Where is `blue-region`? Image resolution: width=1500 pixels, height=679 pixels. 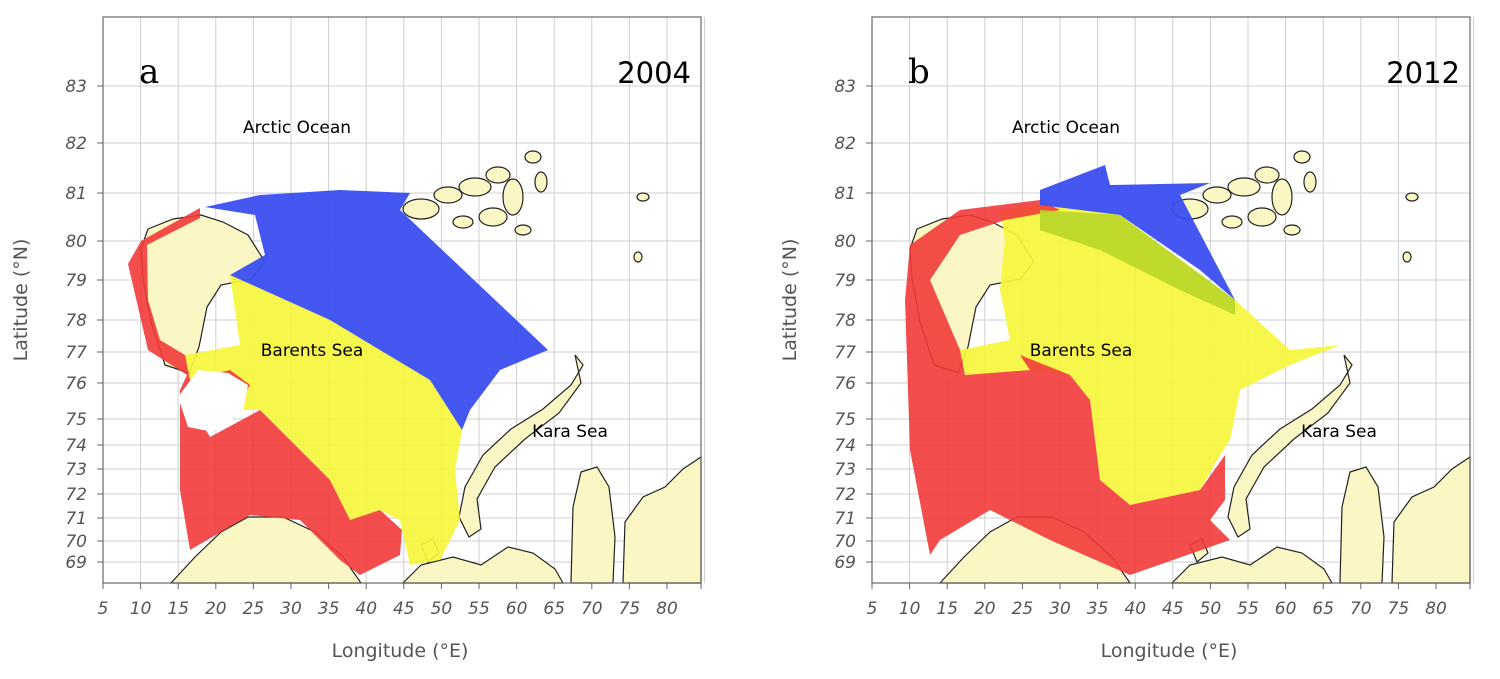
blue-region is located at coordinates (1137, 232).